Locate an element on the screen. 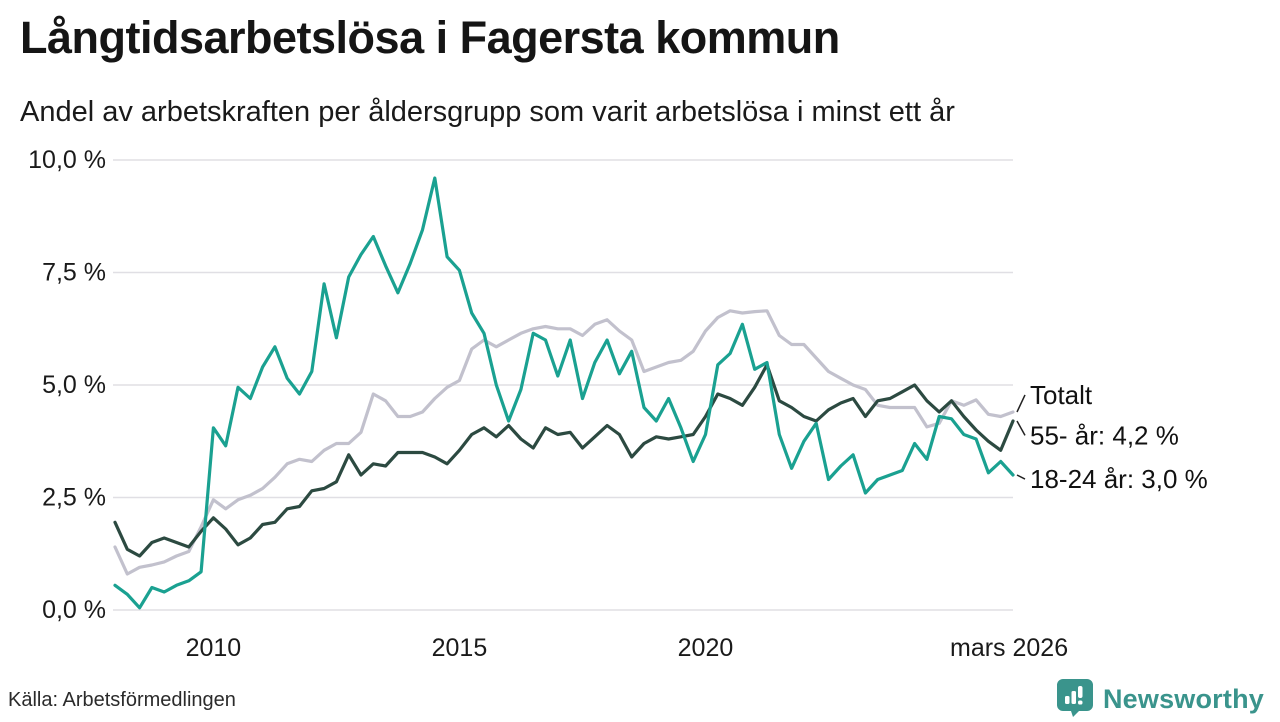 The width and height of the screenshot is (1280, 722). newsworthy-logo: Newsworthy is located at coordinates (1159, 699).